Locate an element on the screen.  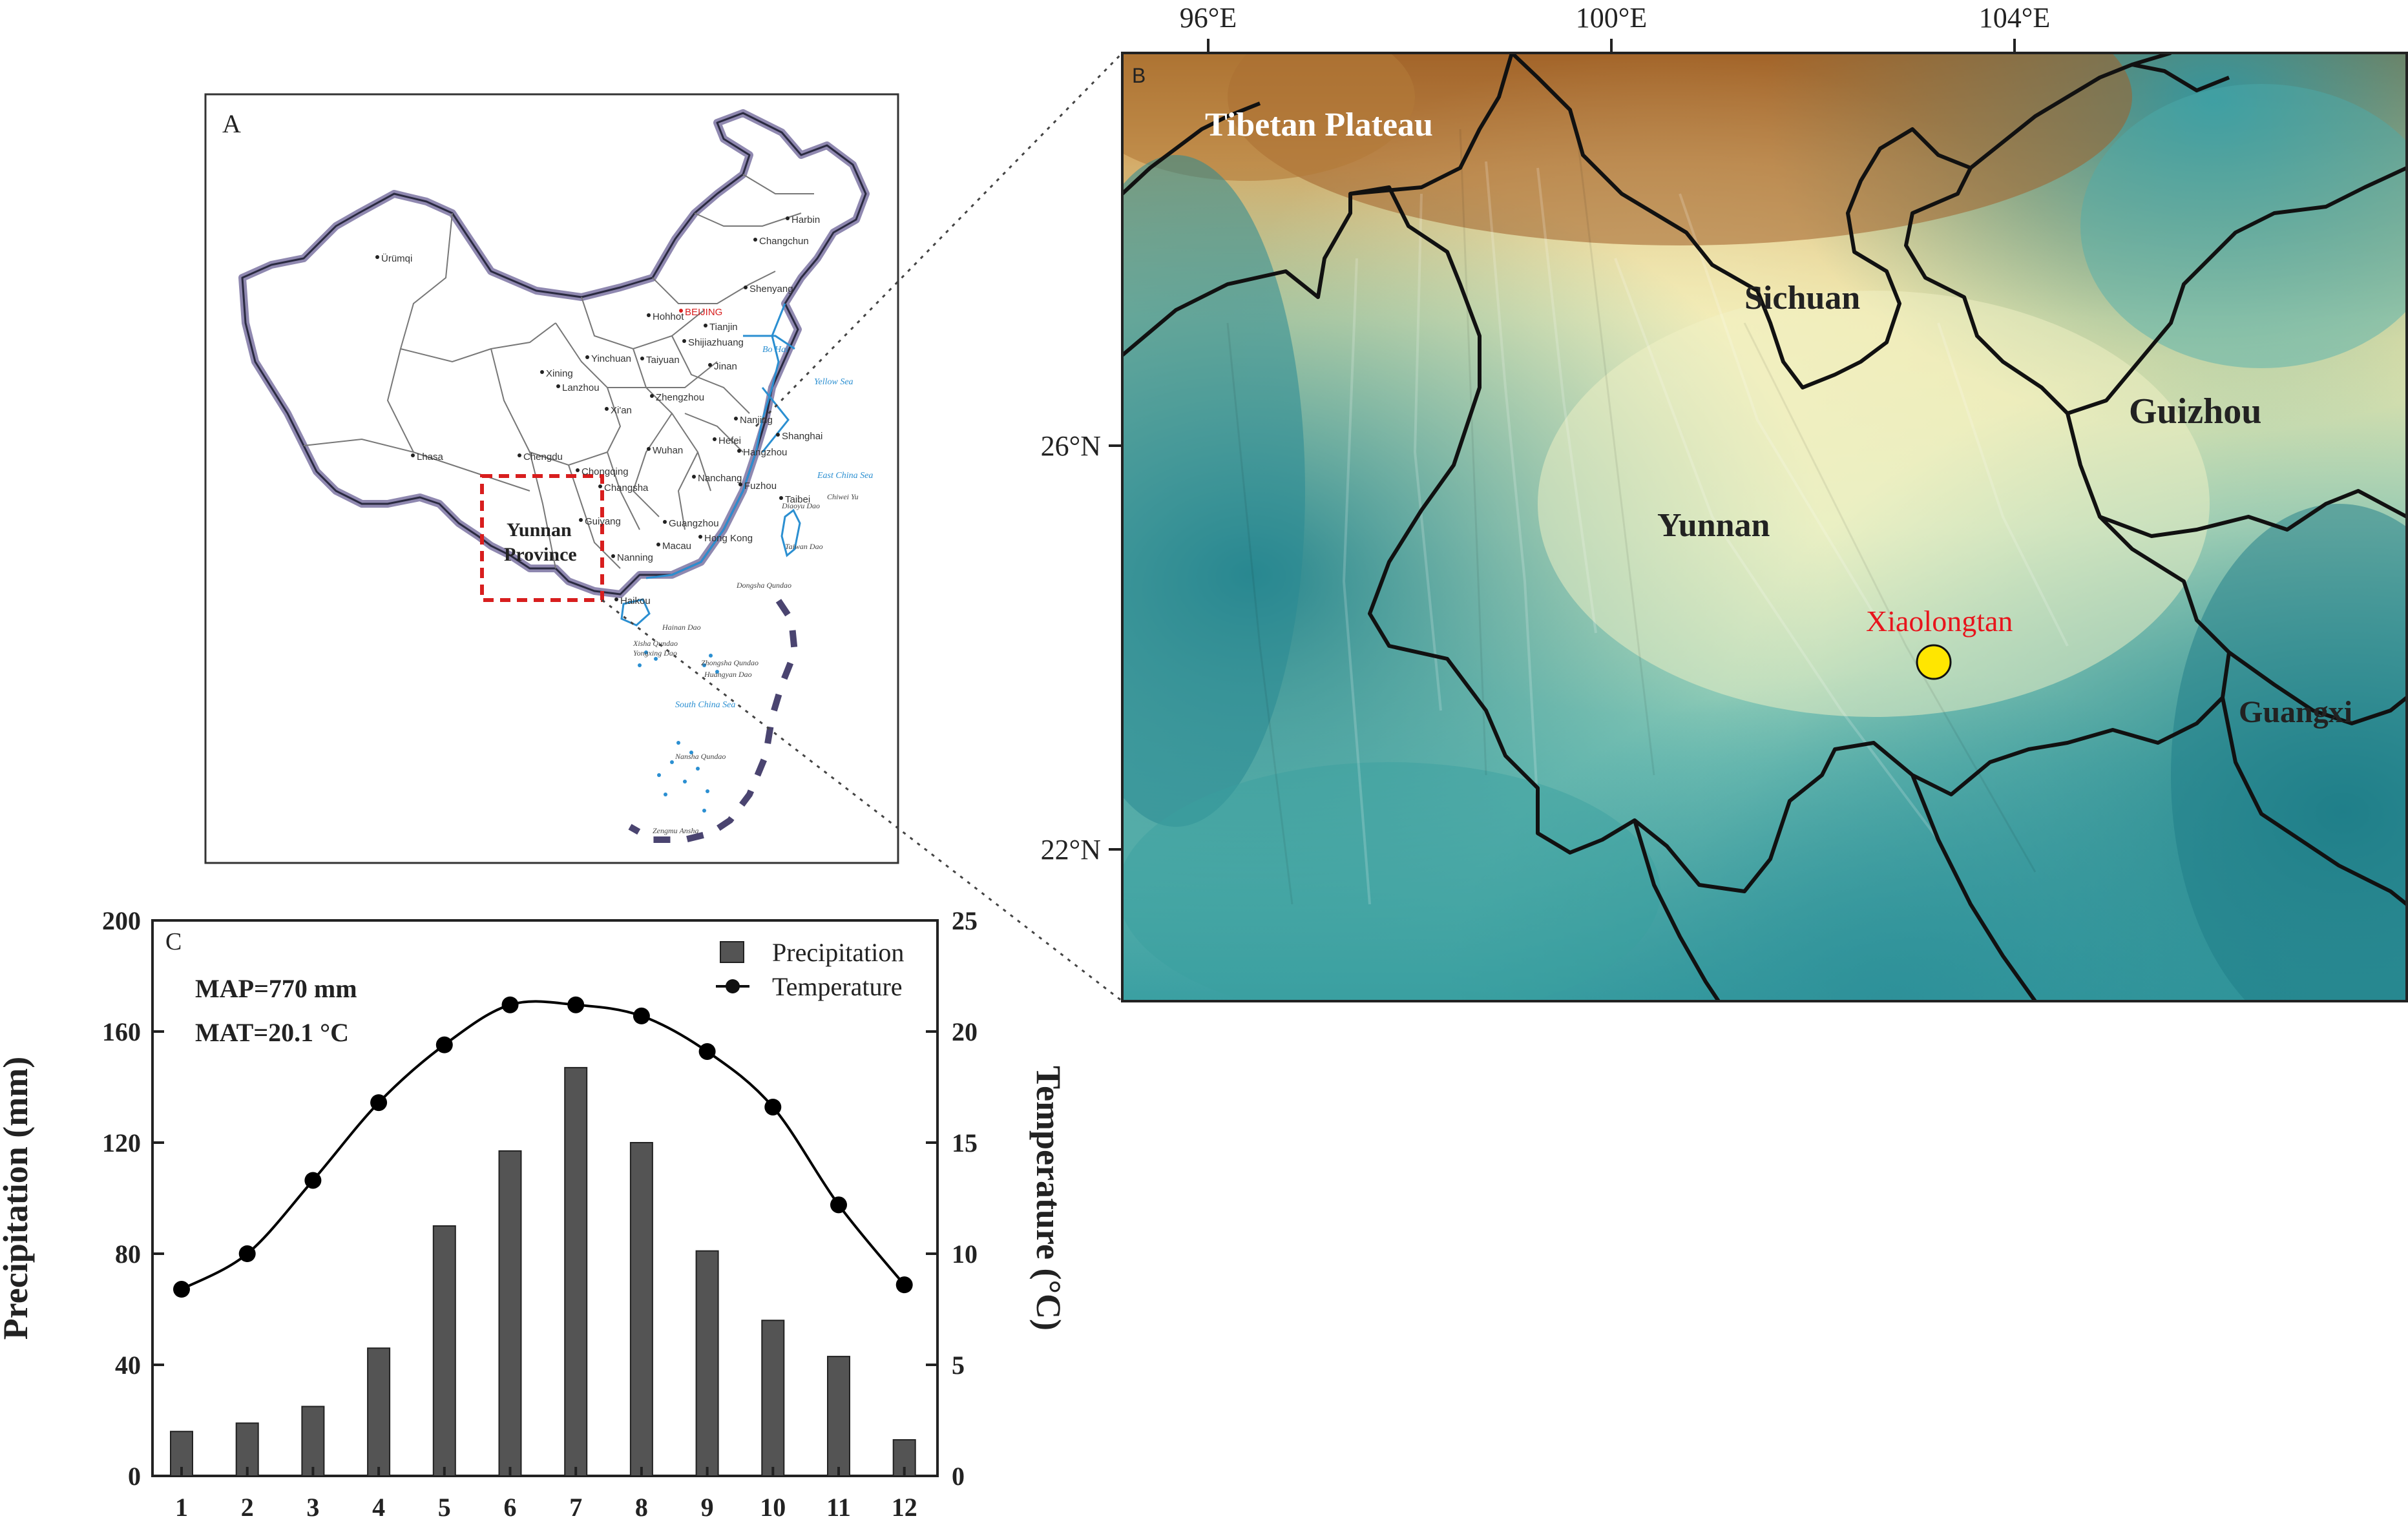
city-dot-hangzhou is located at coordinates (739, 451).